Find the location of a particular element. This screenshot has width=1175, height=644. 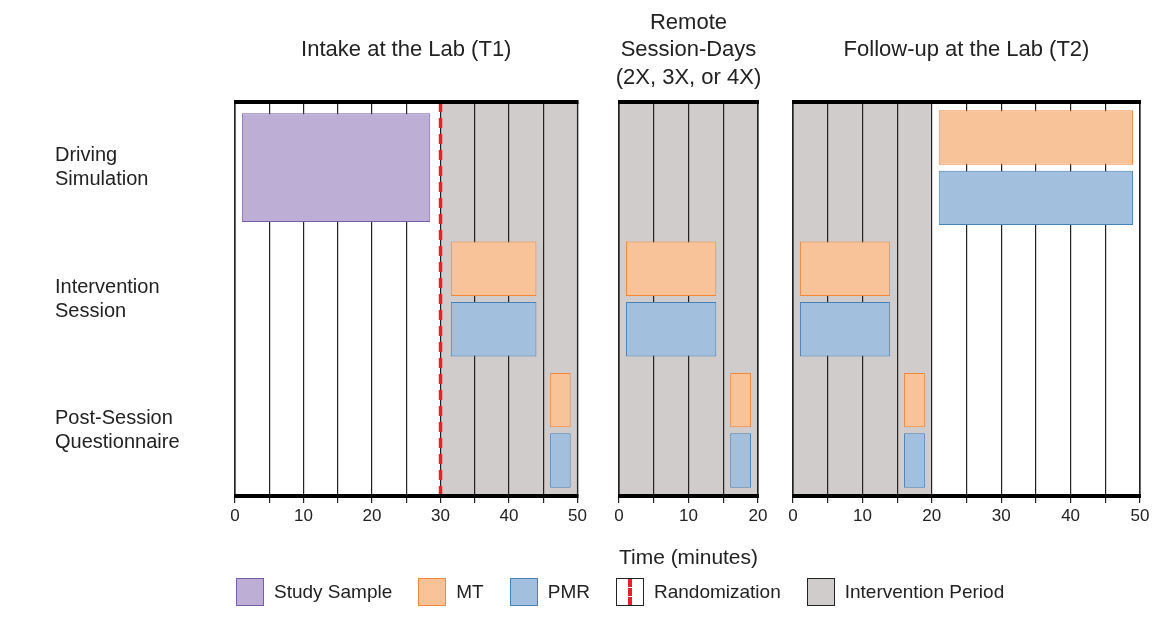

y-tick-label: Post-Session Questionnaire is located at coordinates (117, 428).